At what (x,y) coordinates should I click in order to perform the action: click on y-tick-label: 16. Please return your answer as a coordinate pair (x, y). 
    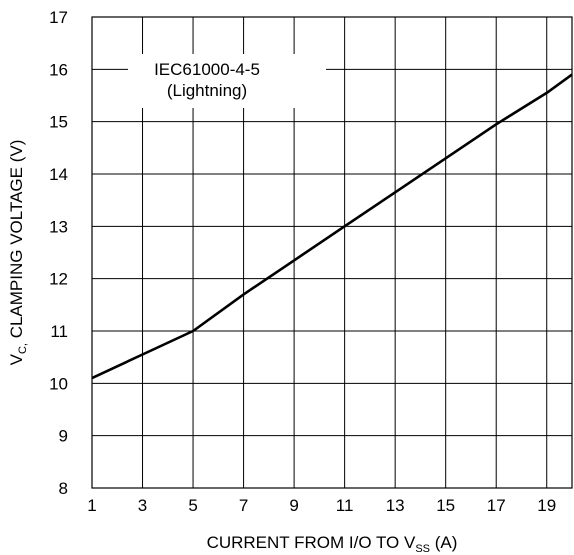
    Looking at the image, I should click on (58, 69).